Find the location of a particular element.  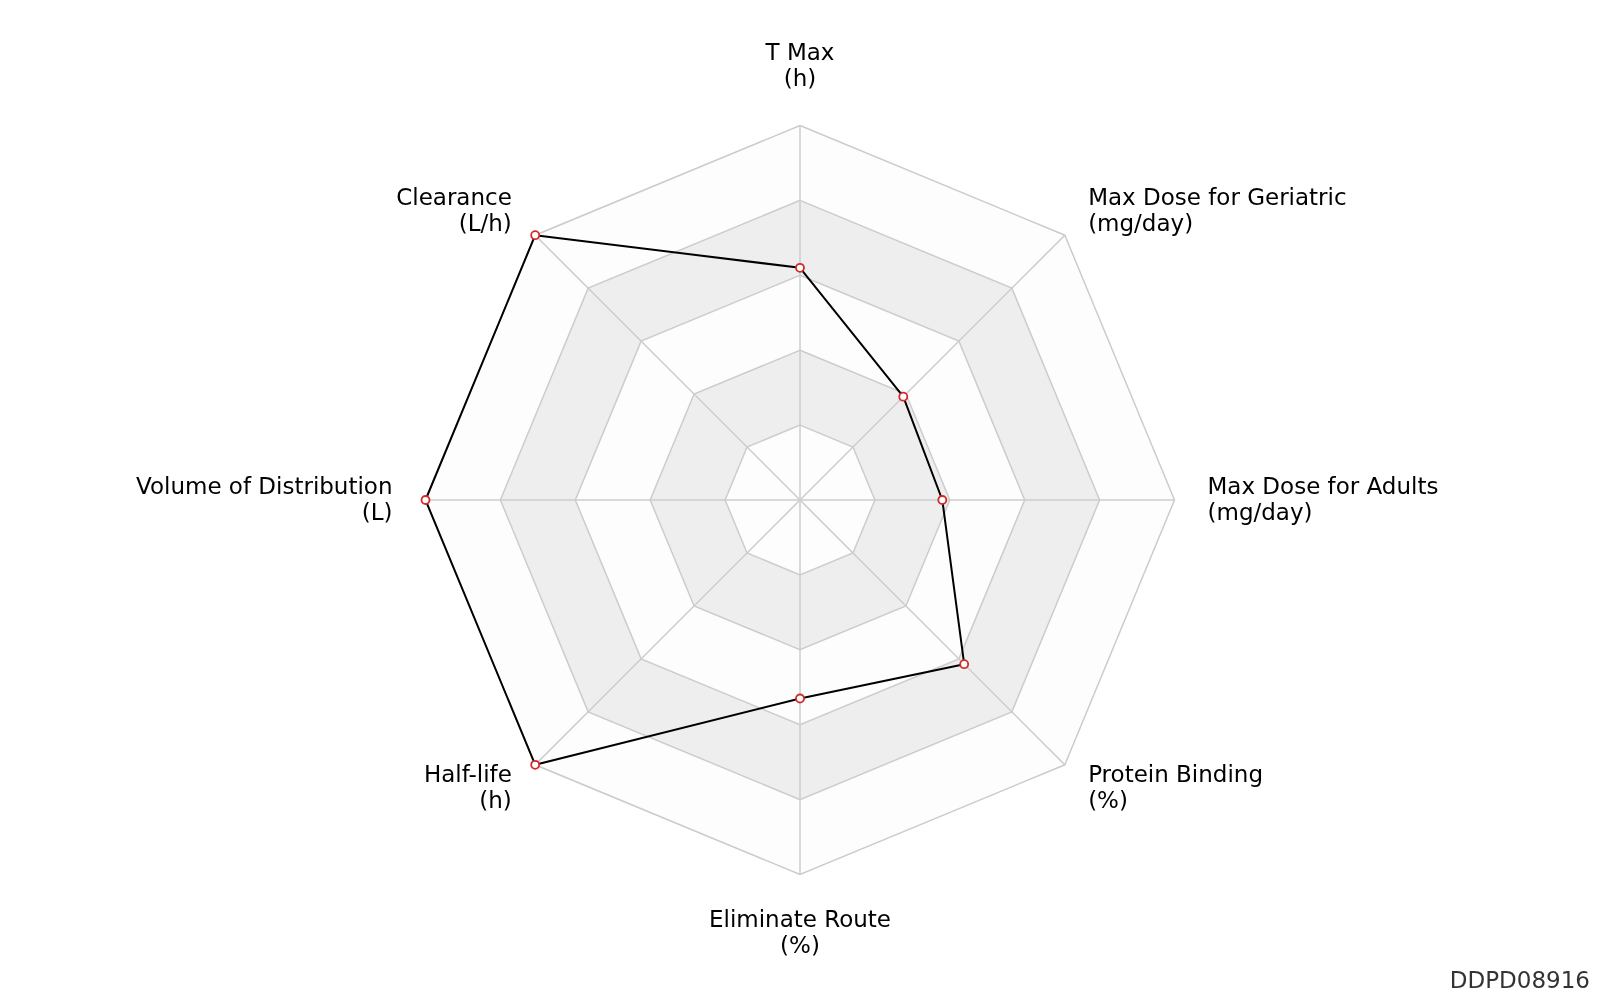

spoke-label: T Max (h) is located at coordinates (799, 65).